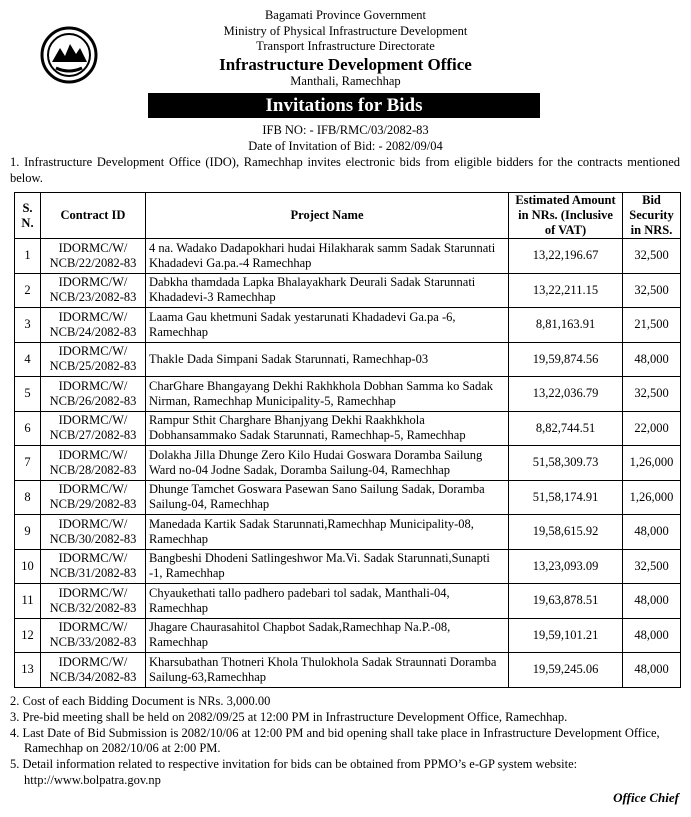  Describe the element at coordinates (93, 331) in the screenshot. I see `contract-id-line: NCB/24/2082-83` at that location.